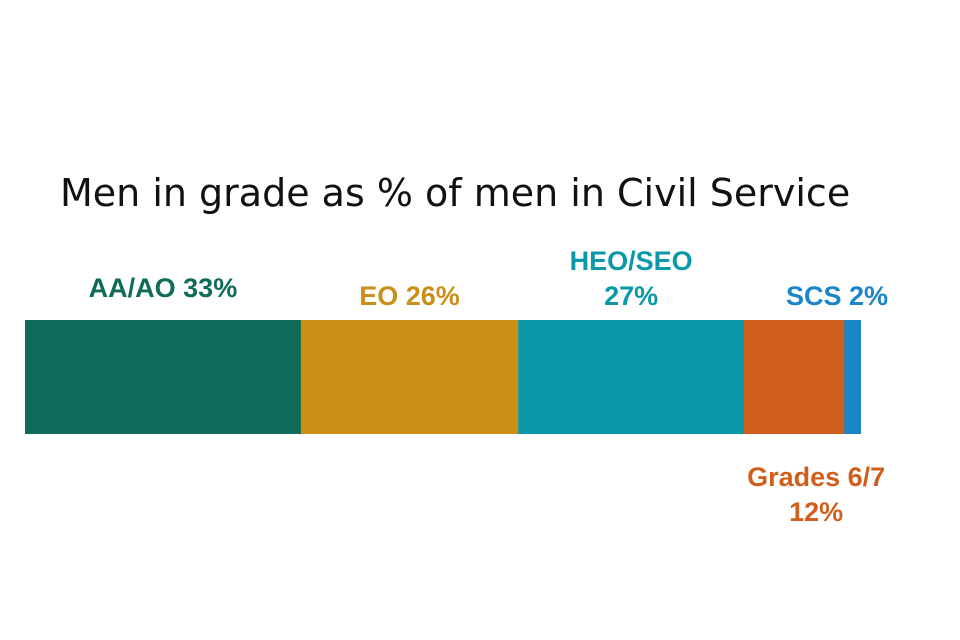 The height and width of the screenshot is (640, 960). What do you see at coordinates (409, 377) in the screenshot?
I see `bar-segment-eo` at bounding box center [409, 377].